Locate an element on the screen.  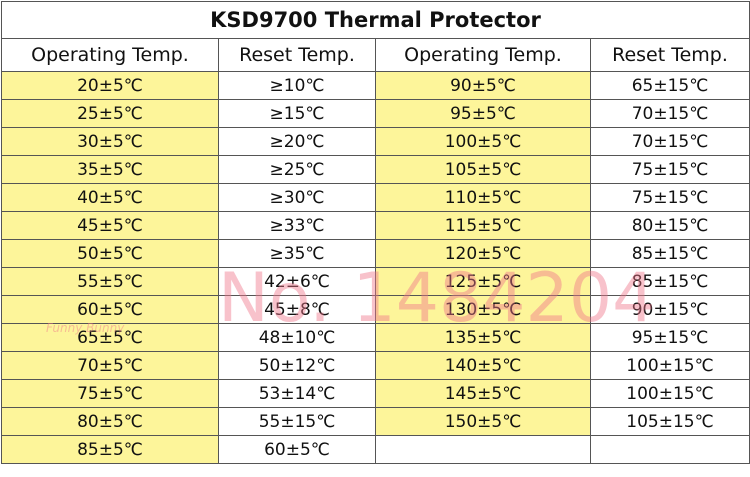
table-row: 25±5℃ ≥15℃ 95±5℃ 70±15℃ is located at coordinates (375, 113).